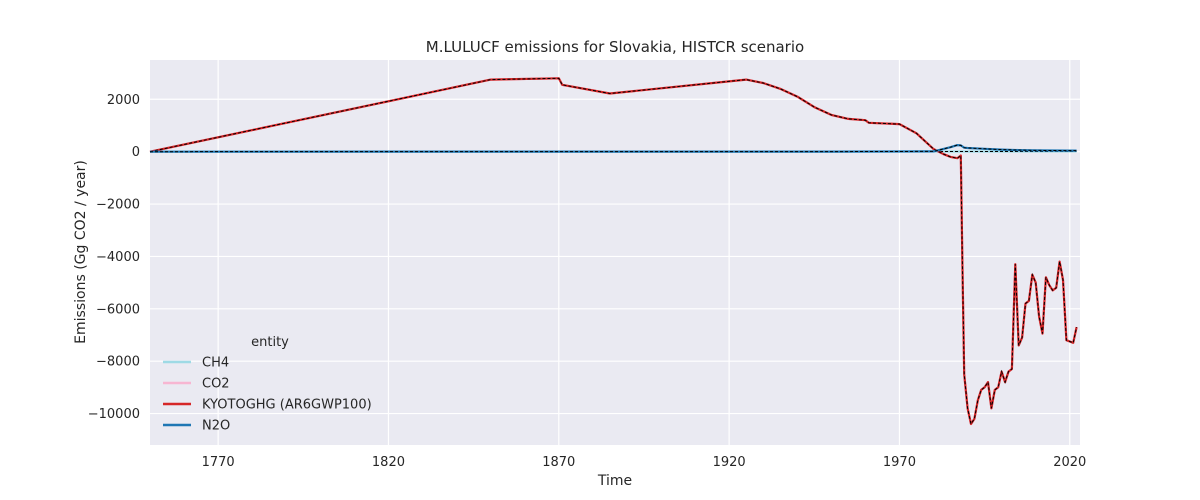 Image resolution: width=1200 pixels, height=500 pixels. What do you see at coordinates (216, 426) in the screenshot?
I see `legend-label-n2o: N2O` at bounding box center [216, 426].